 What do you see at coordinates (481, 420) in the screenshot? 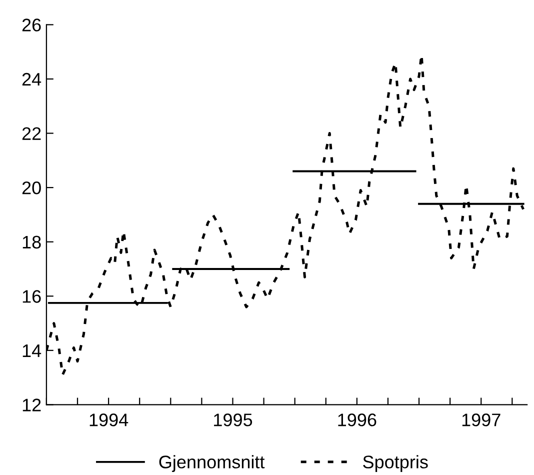
I see `x-tick-label: 1997` at bounding box center [481, 420].